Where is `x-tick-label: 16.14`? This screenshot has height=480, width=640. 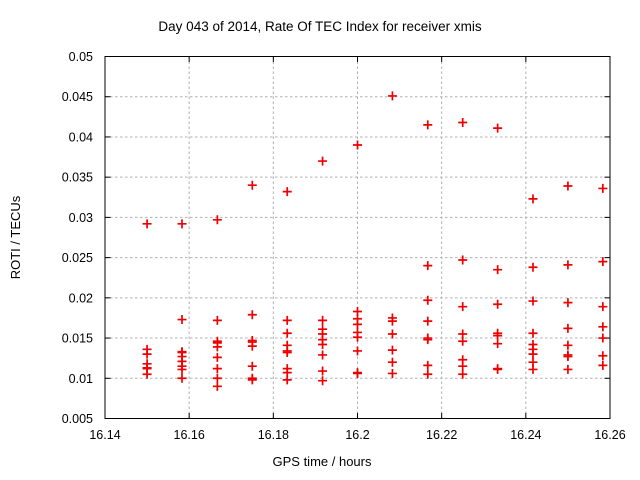 x-tick-label: 16.14 is located at coordinates (104, 435).